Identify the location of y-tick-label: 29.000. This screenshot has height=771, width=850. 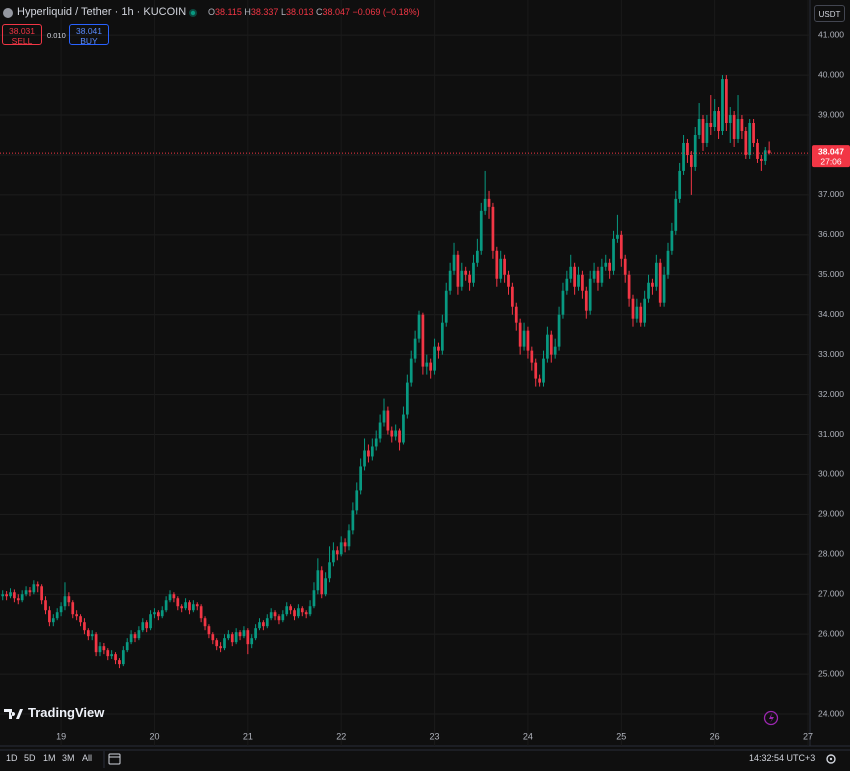
(831, 514).